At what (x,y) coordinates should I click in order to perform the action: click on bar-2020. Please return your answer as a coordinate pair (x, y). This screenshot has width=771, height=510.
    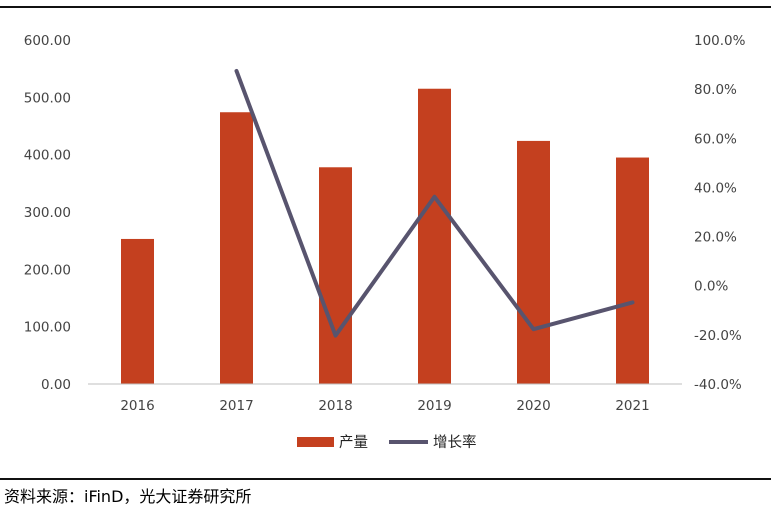
    Looking at the image, I should click on (533, 262).